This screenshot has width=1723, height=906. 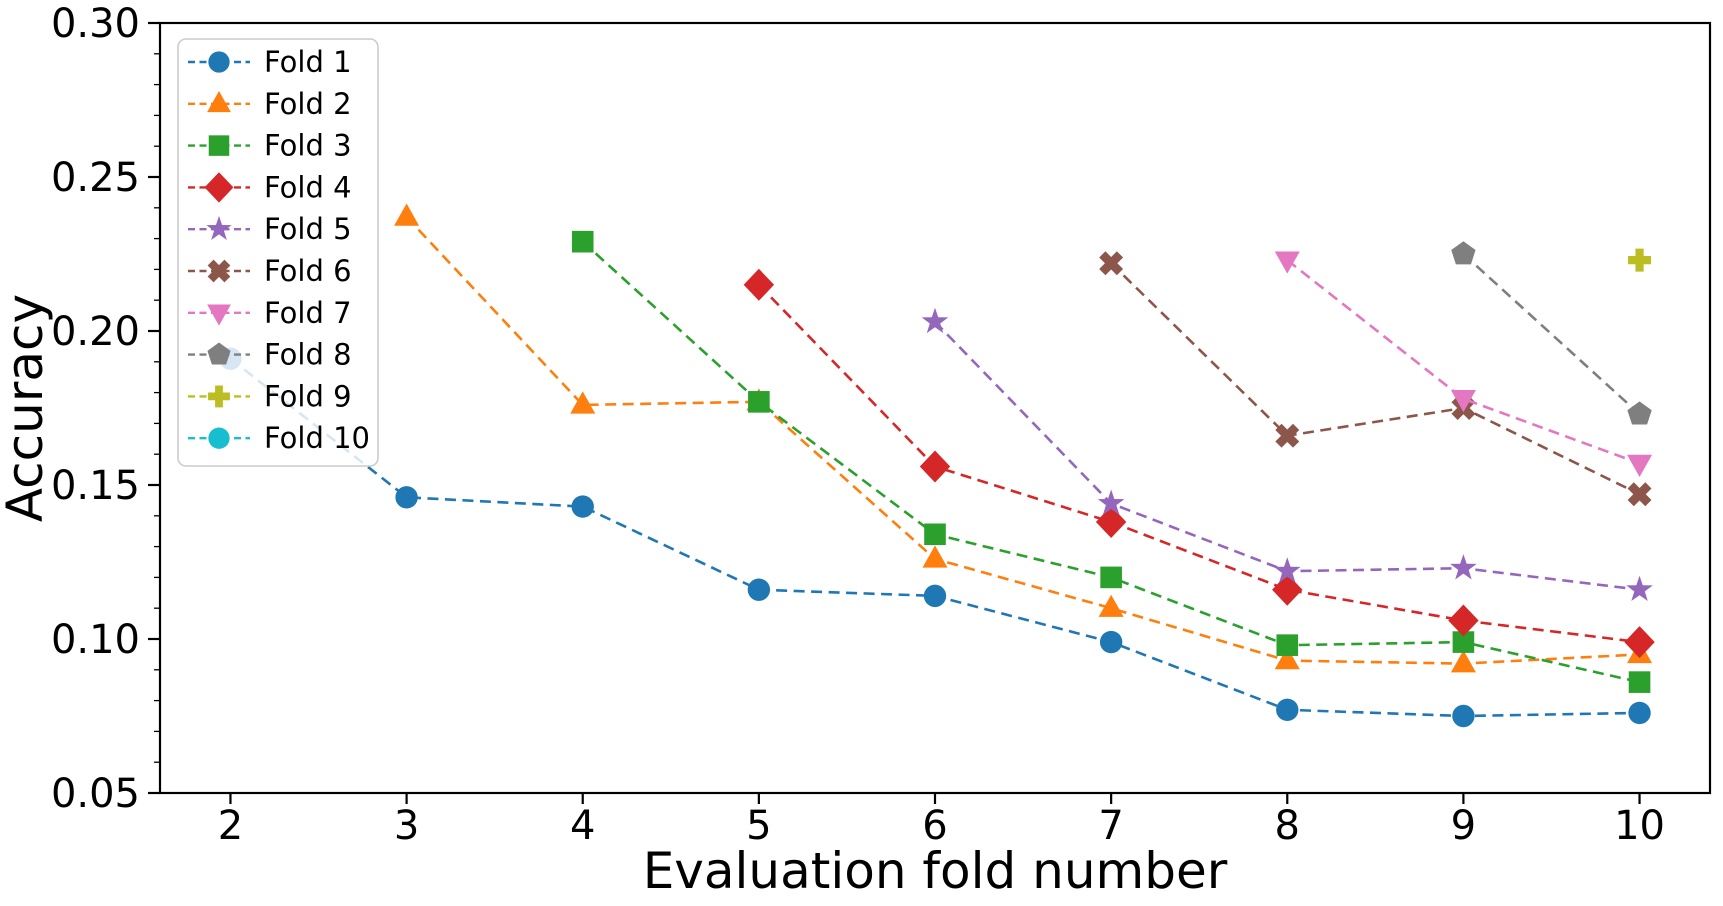 What do you see at coordinates (758, 826) in the screenshot?
I see `x-tick-label: 5` at bounding box center [758, 826].